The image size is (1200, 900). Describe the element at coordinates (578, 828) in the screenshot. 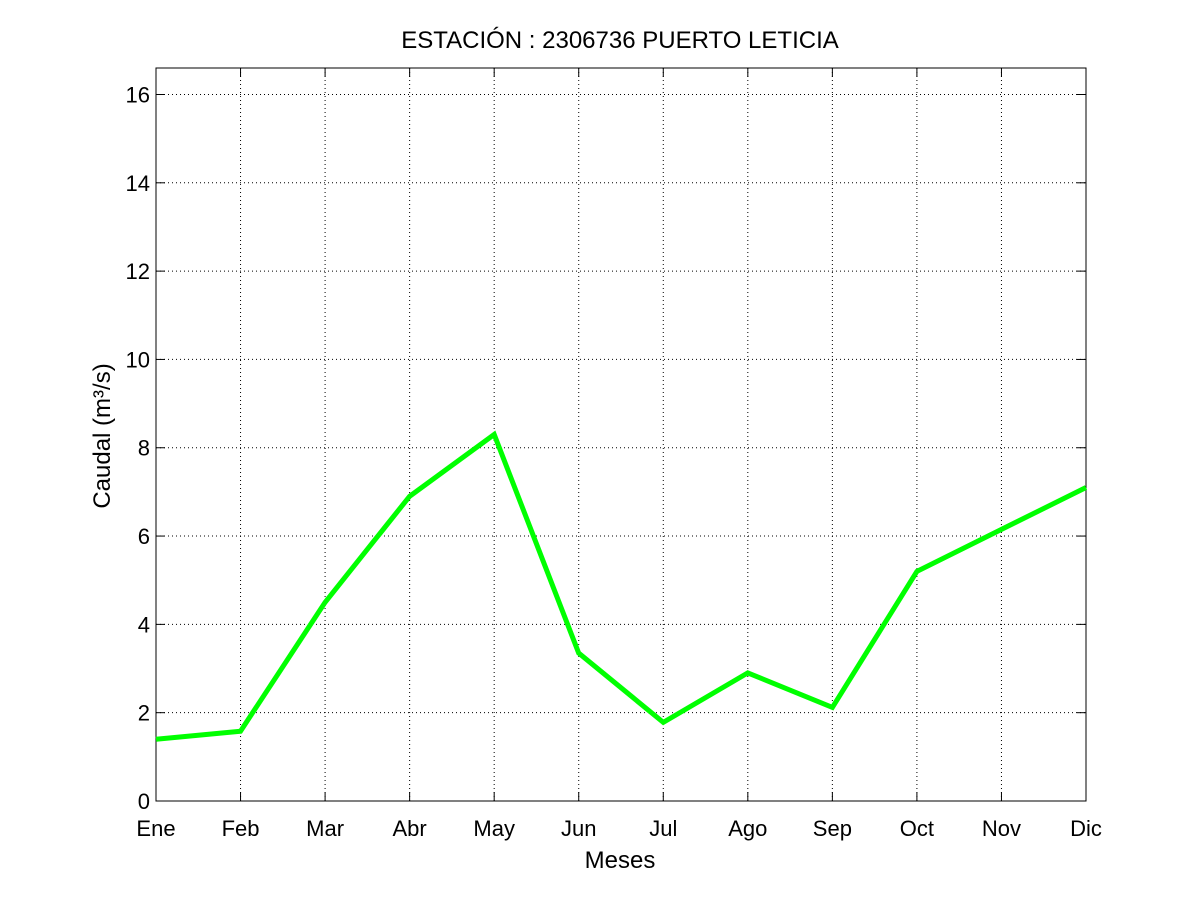

I see `x-tick-label: Jun` at that location.